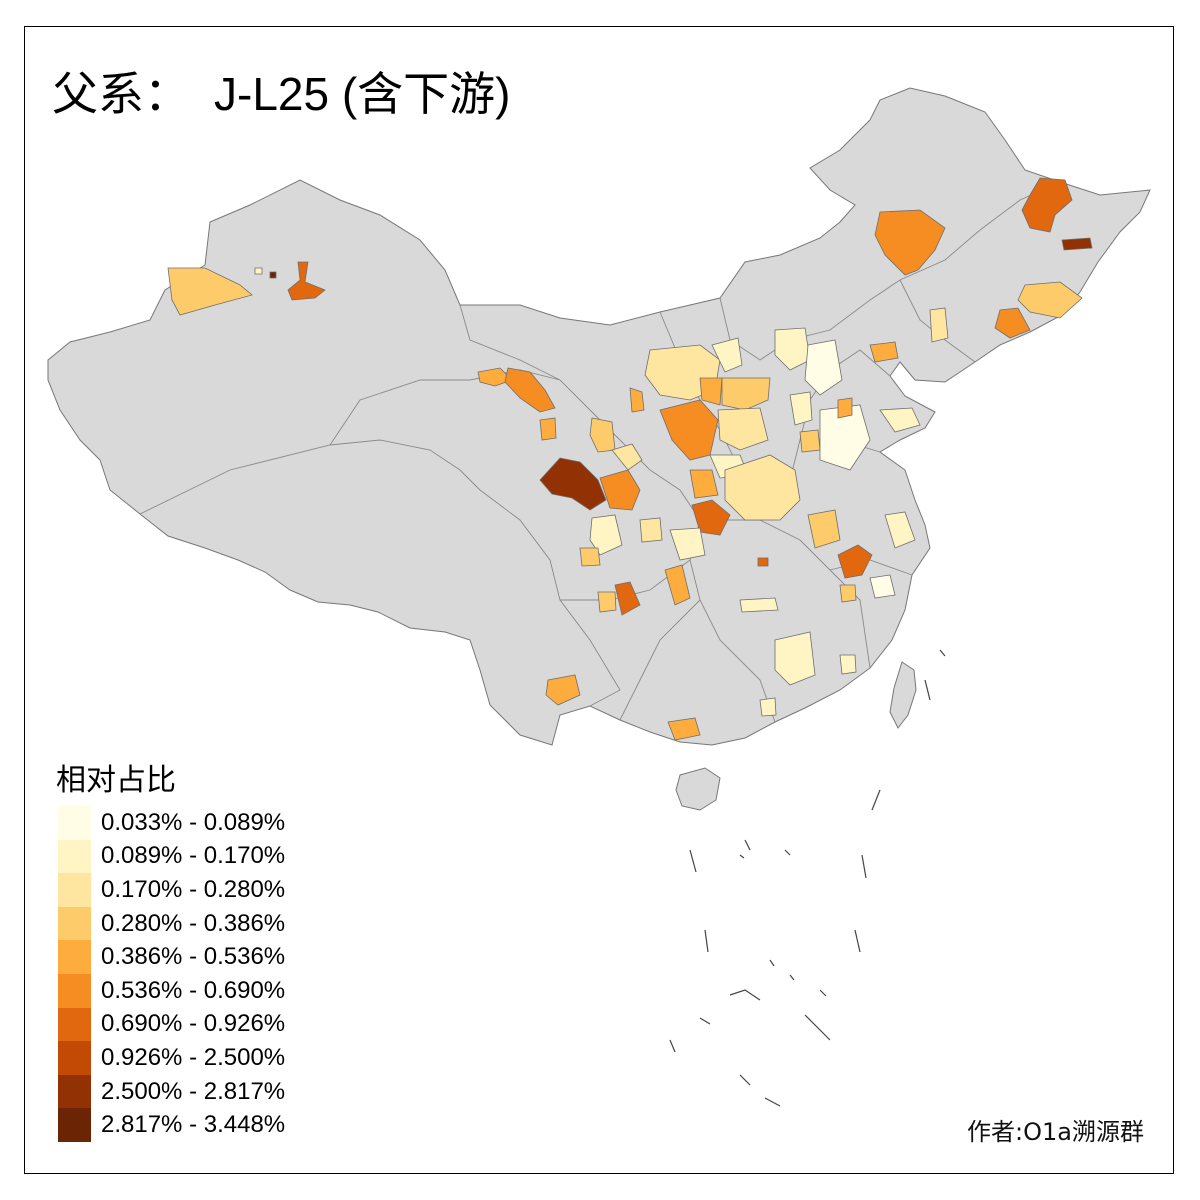 The image size is (1200, 1200). I want to click on title-haplogroup: J-L25 (含下游), so click(362, 94).